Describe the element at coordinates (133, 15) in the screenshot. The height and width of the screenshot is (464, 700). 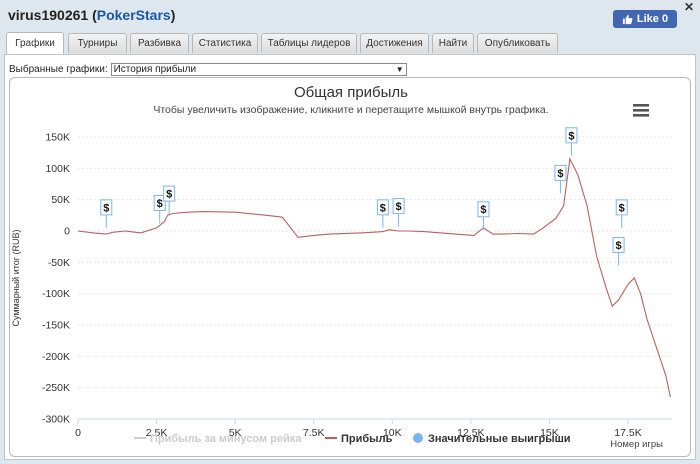
I see `site-name: PokerStars` at that location.